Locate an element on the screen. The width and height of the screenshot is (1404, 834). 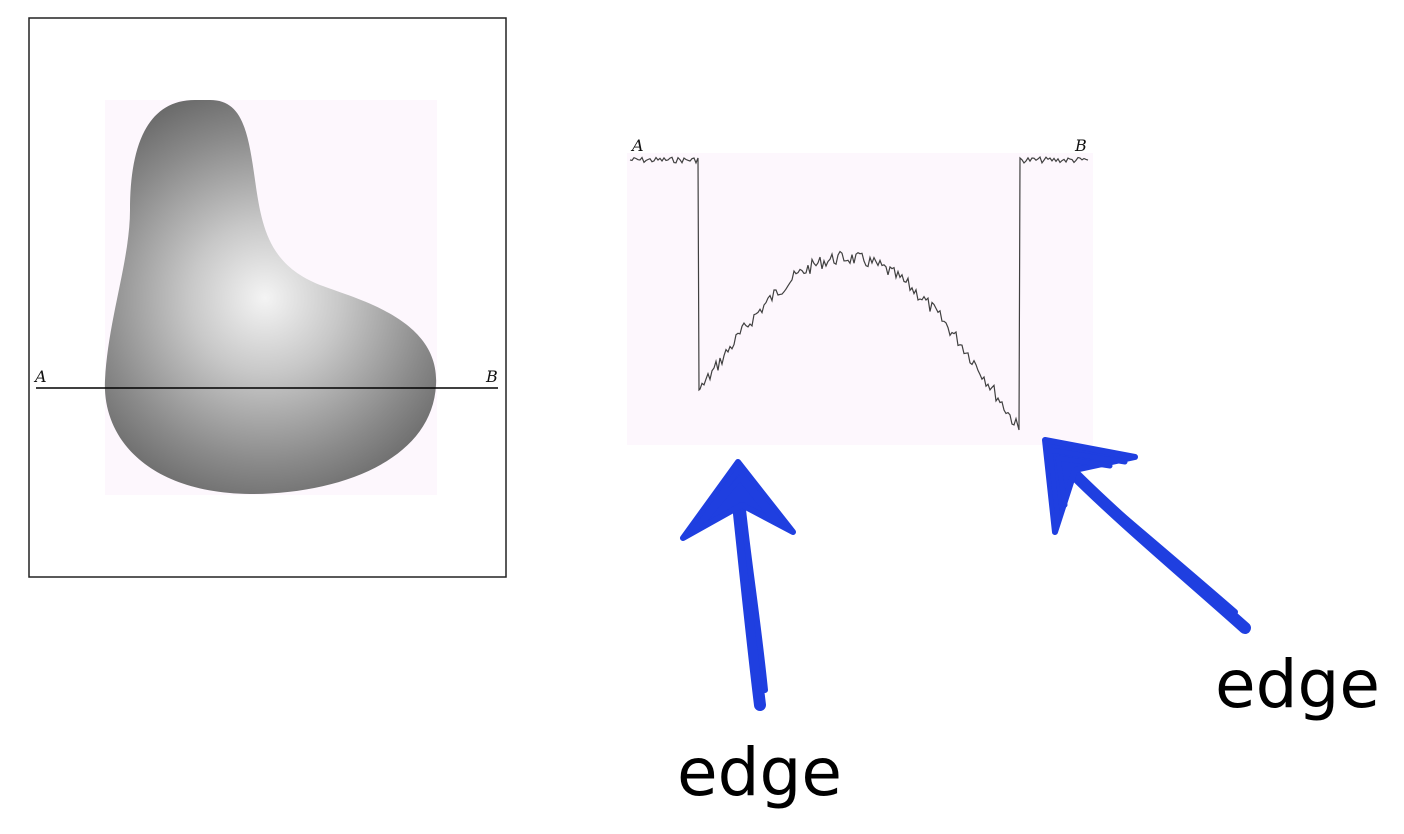
arrow-left-shaft-stroke2 is located at coordinates (753, 595).